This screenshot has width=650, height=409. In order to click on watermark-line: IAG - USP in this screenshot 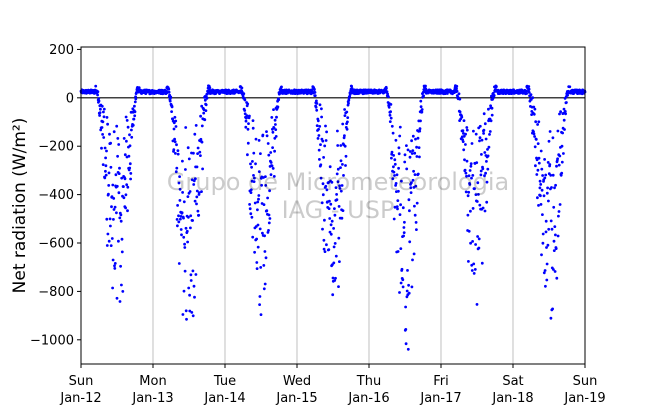, I will do `click(338, 210)`.